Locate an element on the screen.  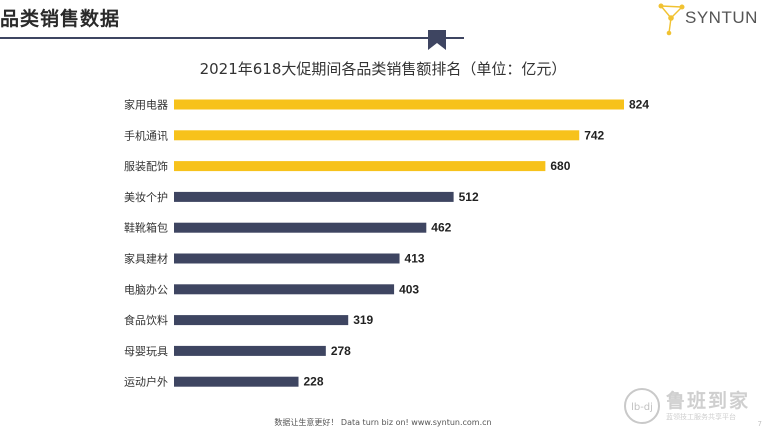
value-label: 824 is located at coordinates (639, 105).